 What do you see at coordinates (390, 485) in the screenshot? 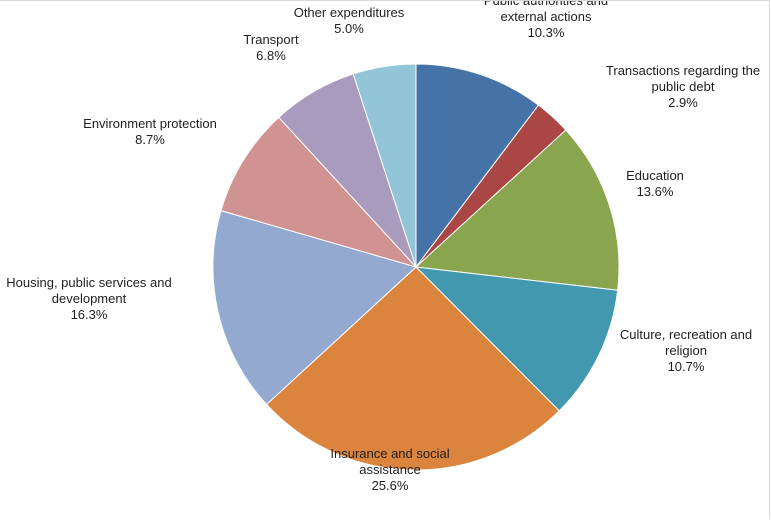
I see `slice-value-label: 25.6%` at bounding box center [390, 485].